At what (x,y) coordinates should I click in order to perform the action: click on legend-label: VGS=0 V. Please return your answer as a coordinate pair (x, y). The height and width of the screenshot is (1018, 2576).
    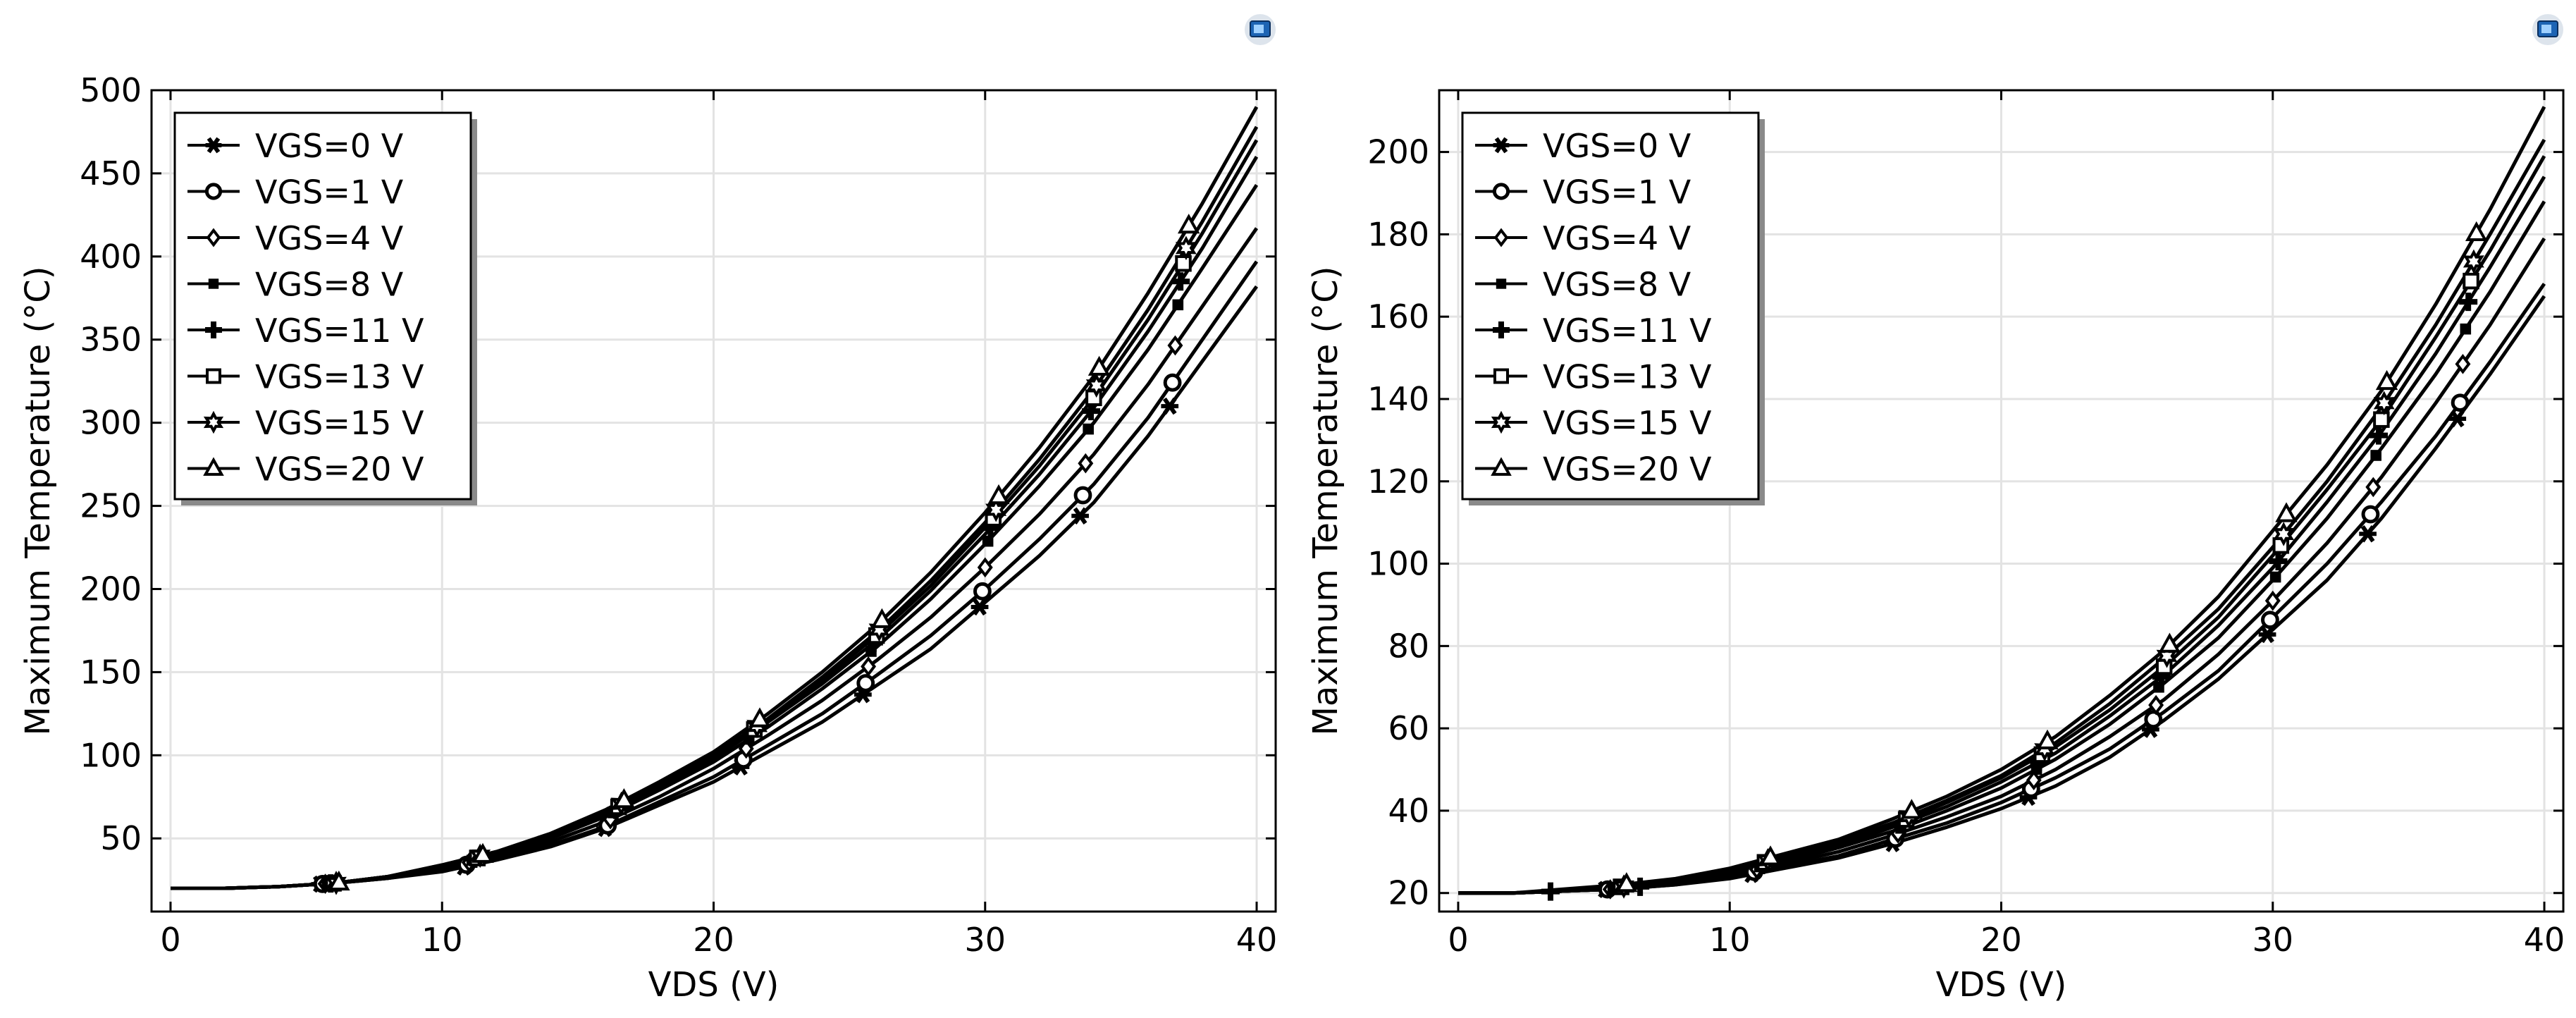
    Looking at the image, I should click on (1617, 146).